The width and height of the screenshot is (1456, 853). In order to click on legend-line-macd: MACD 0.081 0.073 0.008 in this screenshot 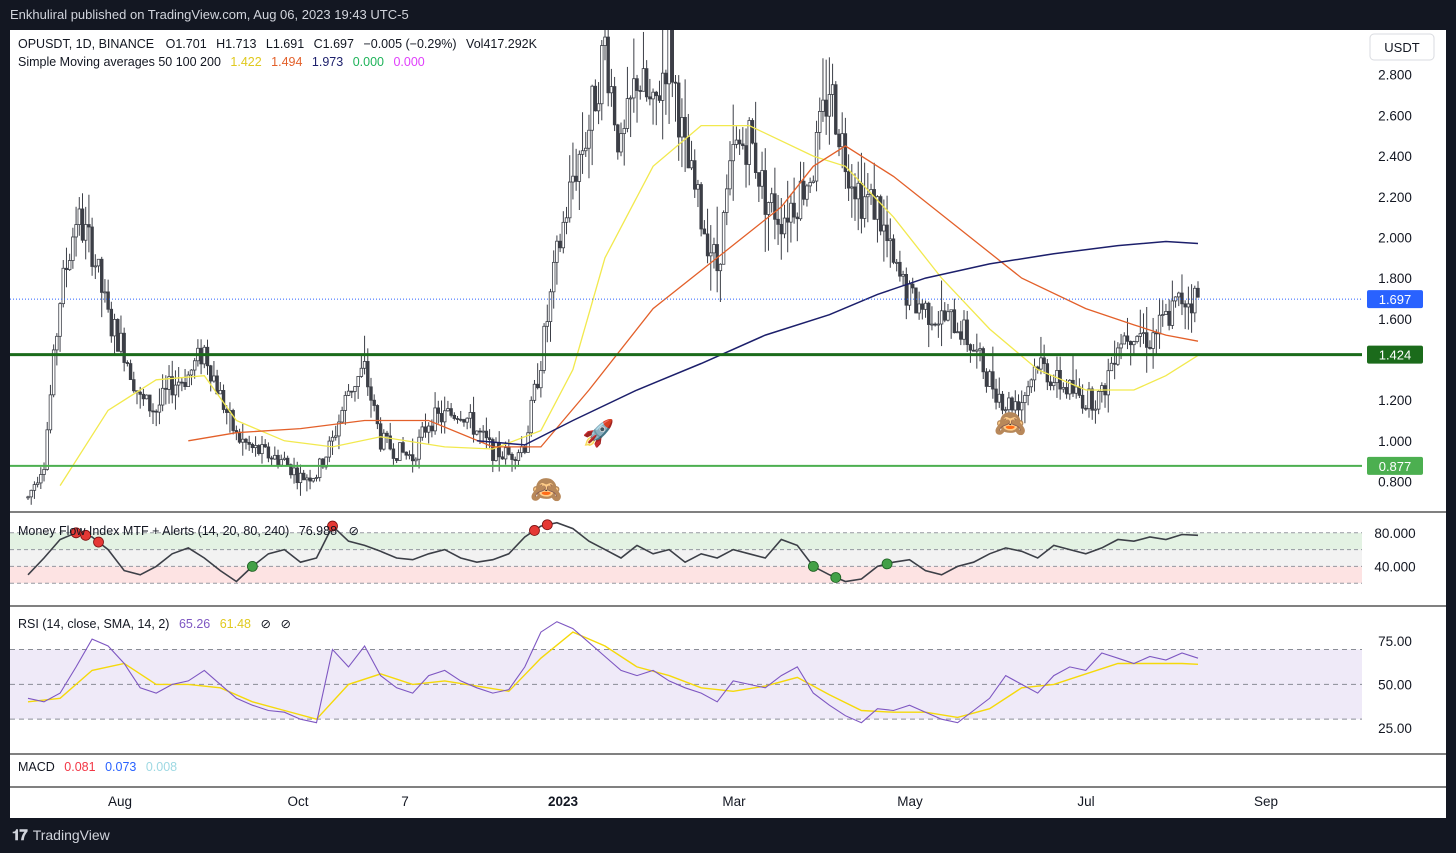, I will do `click(97, 767)`.